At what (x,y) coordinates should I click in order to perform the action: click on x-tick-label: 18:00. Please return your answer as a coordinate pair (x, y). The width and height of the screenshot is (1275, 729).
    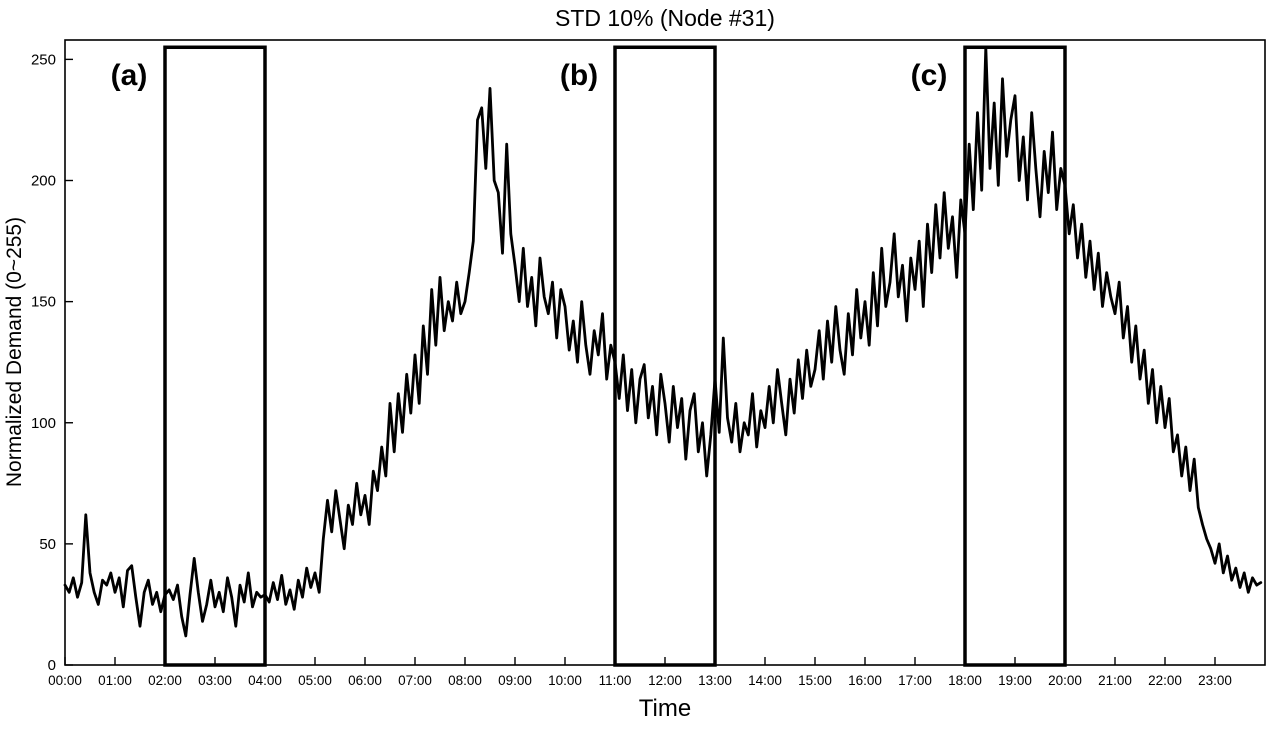
    Looking at the image, I should click on (965, 680).